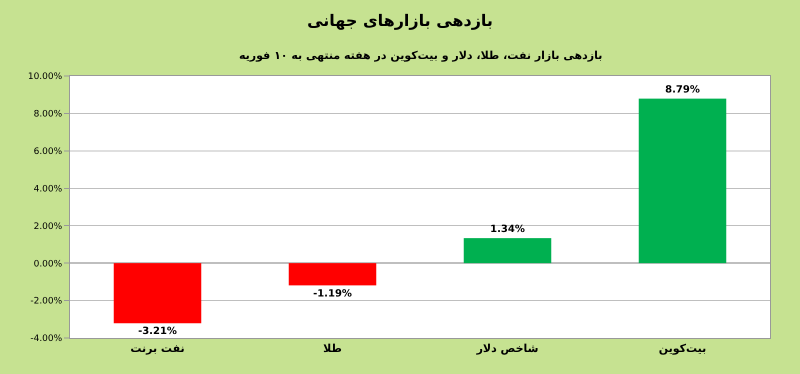 This screenshot has height=374, width=800. I want to click on data-label: 1.34%, so click(507, 230).